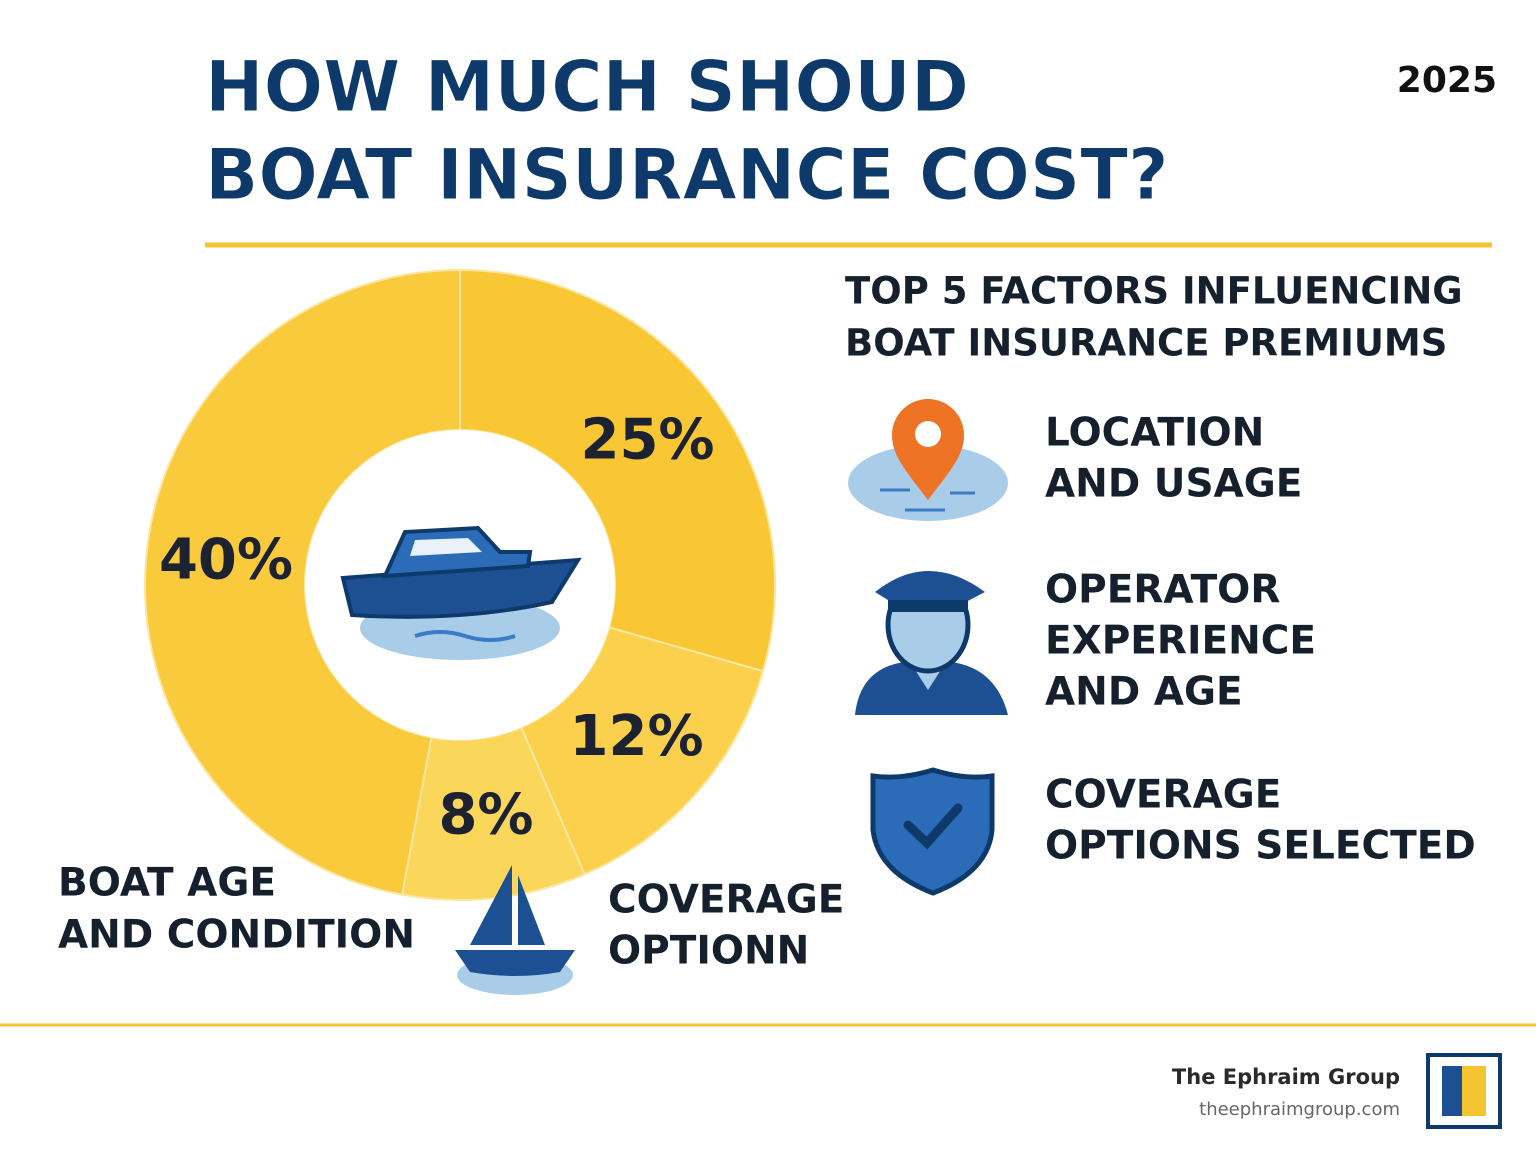 The height and width of the screenshot is (1154, 1536). I want to click on value-label: 25%, so click(648, 440).